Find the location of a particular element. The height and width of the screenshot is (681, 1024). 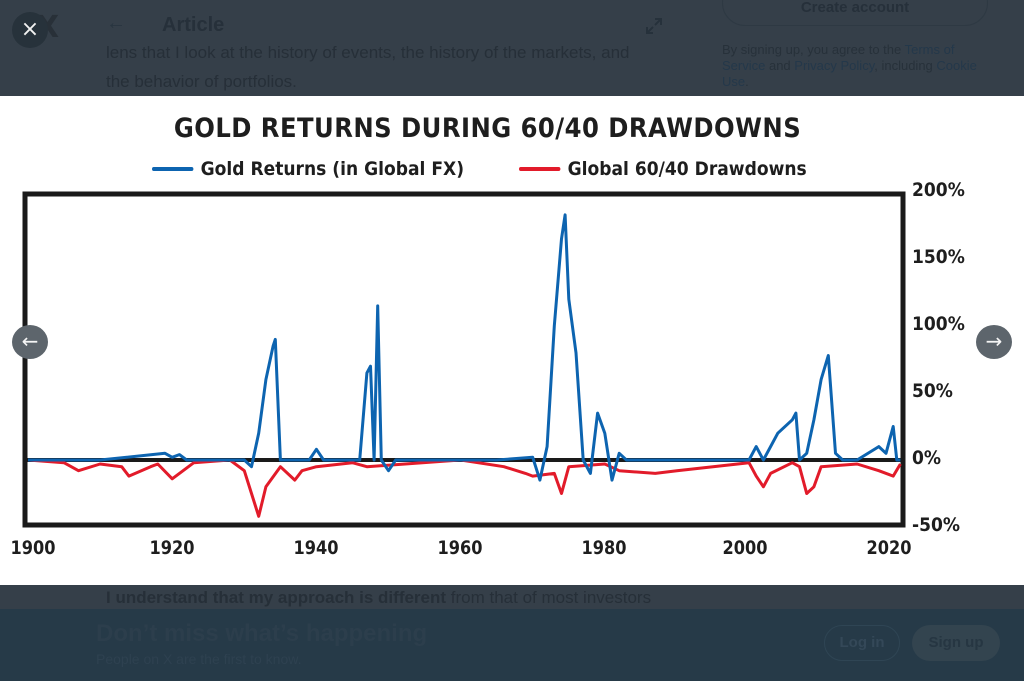

article-text-strip is located at coordinates (512, 597).